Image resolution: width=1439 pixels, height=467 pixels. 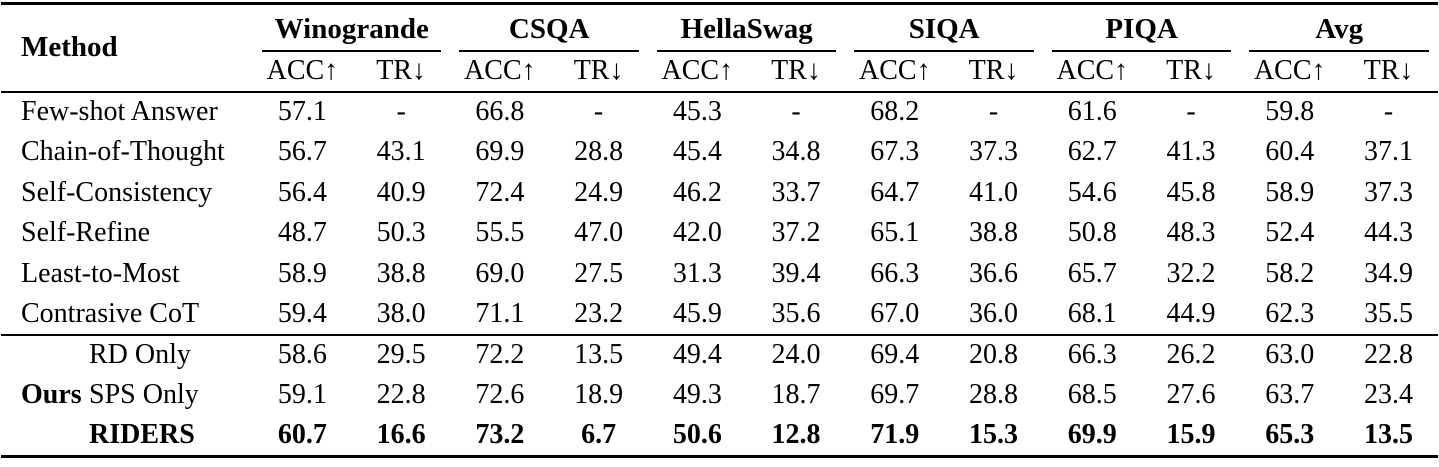 What do you see at coordinates (352, 32) in the screenshot?
I see `group-label: Winogrande` at bounding box center [352, 32].